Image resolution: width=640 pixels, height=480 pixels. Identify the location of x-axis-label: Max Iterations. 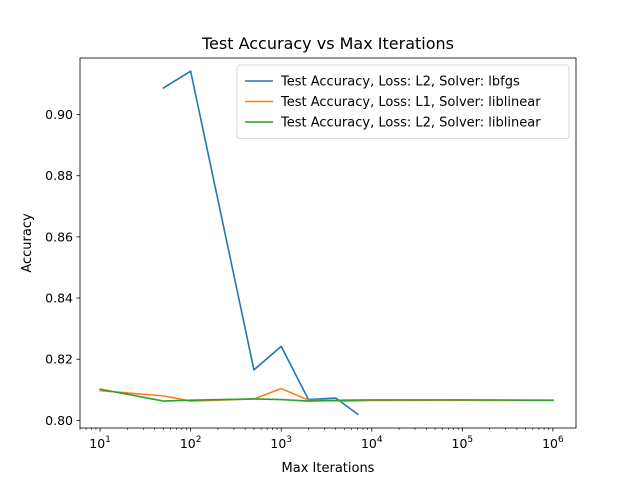
(328, 468).